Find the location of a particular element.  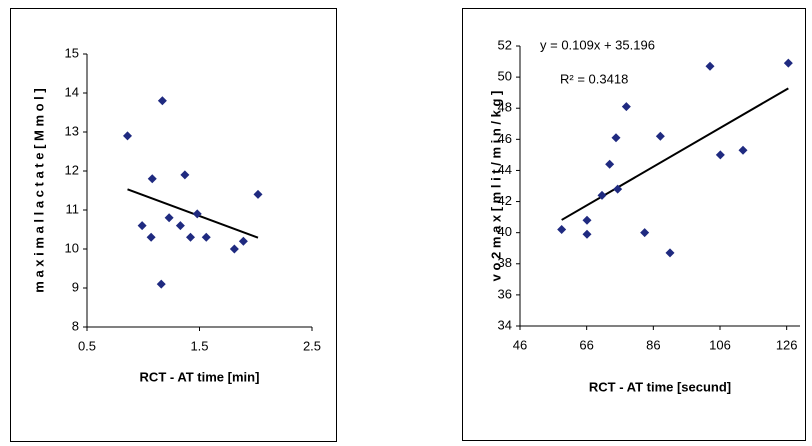

x-tick-label: 46 is located at coordinates (520, 344).